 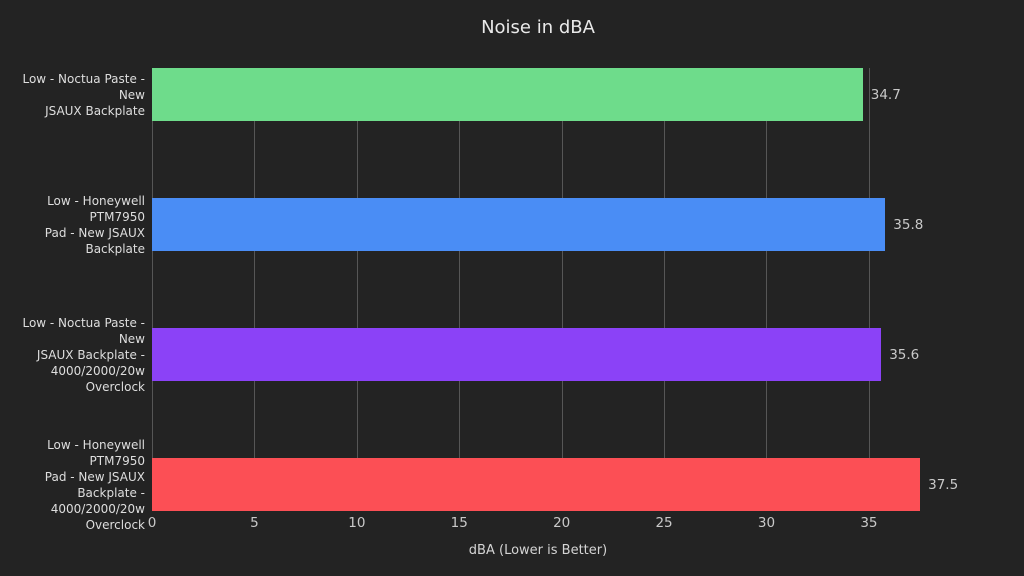 What do you see at coordinates (459, 523) in the screenshot?
I see `x-tick-label: 15` at bounding box center [459, 523].